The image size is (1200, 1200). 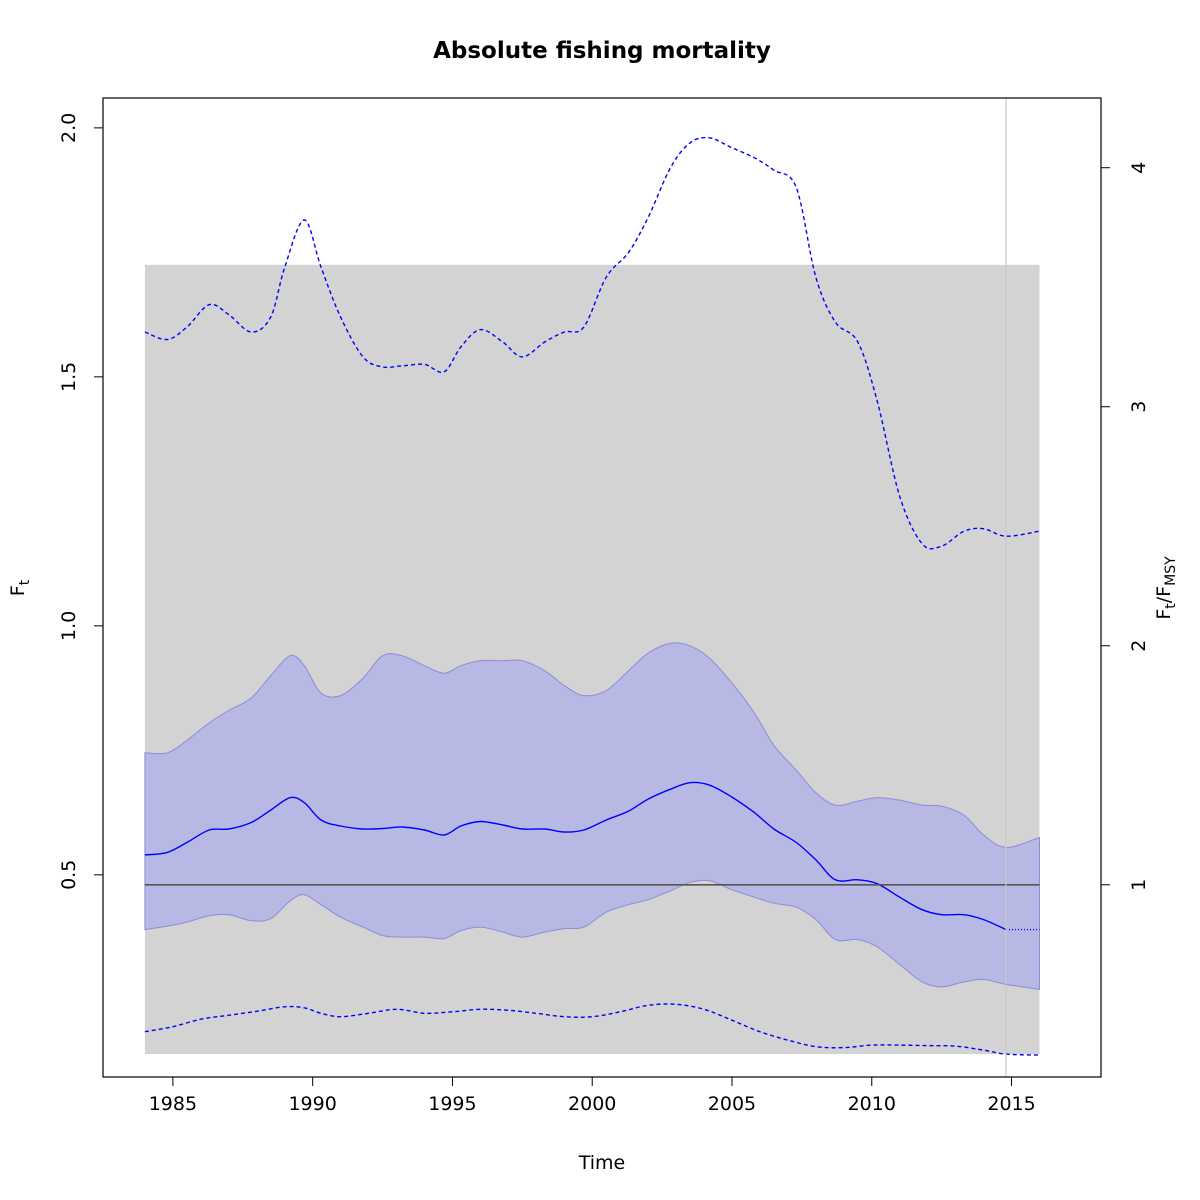 I want to click on y2-tick-label: 4, so click(x=1139, y=168).